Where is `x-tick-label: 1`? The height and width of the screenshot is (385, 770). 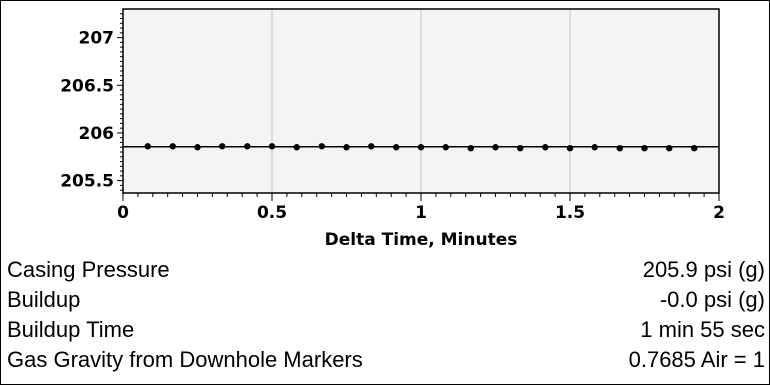
x-tick-label: 1 is located at coordinates (421, 213).